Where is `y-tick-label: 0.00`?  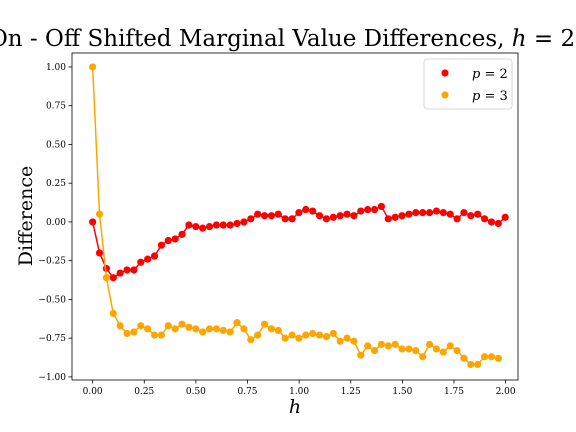 y-tick-label: 0.00 is located at coordinates (56, 223).